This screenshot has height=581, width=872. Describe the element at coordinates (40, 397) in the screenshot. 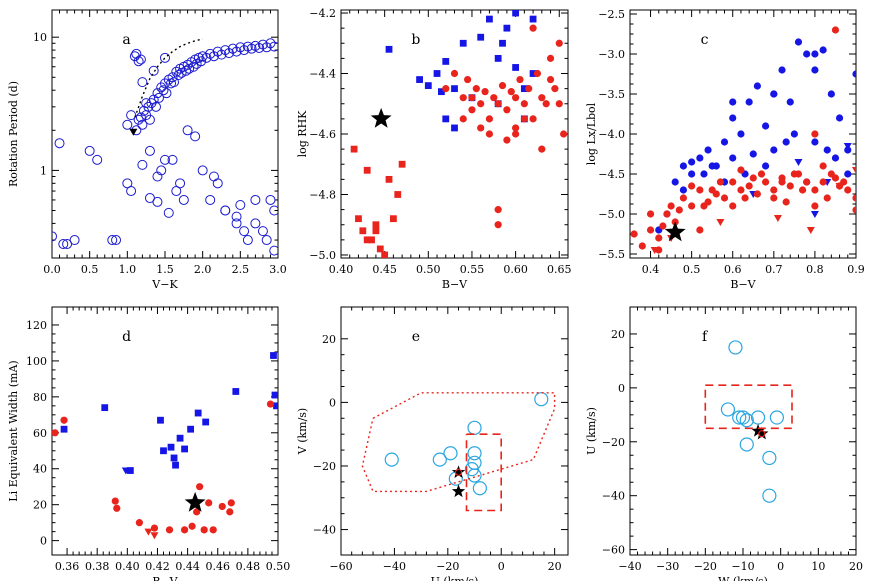

I see `y-tick-label: 80` at that location.